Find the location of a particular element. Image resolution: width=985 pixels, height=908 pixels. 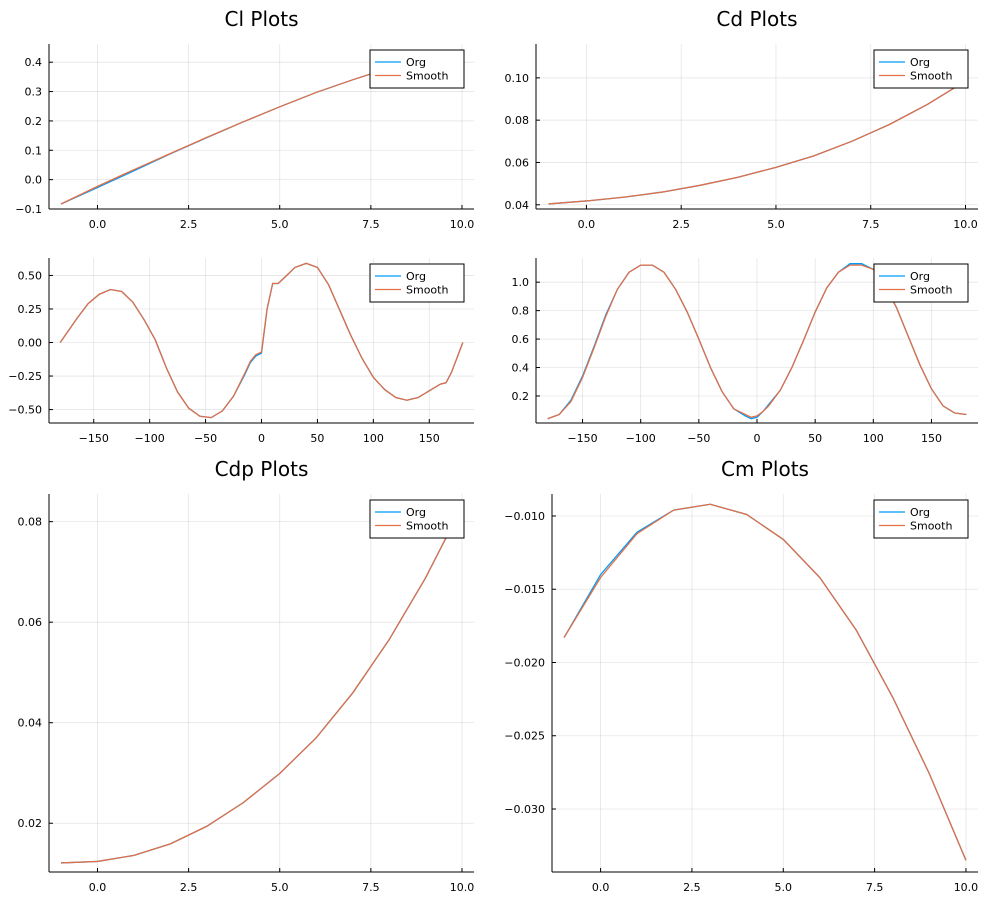

chart-title: Cm Plots is located at coordinates (765, 469).